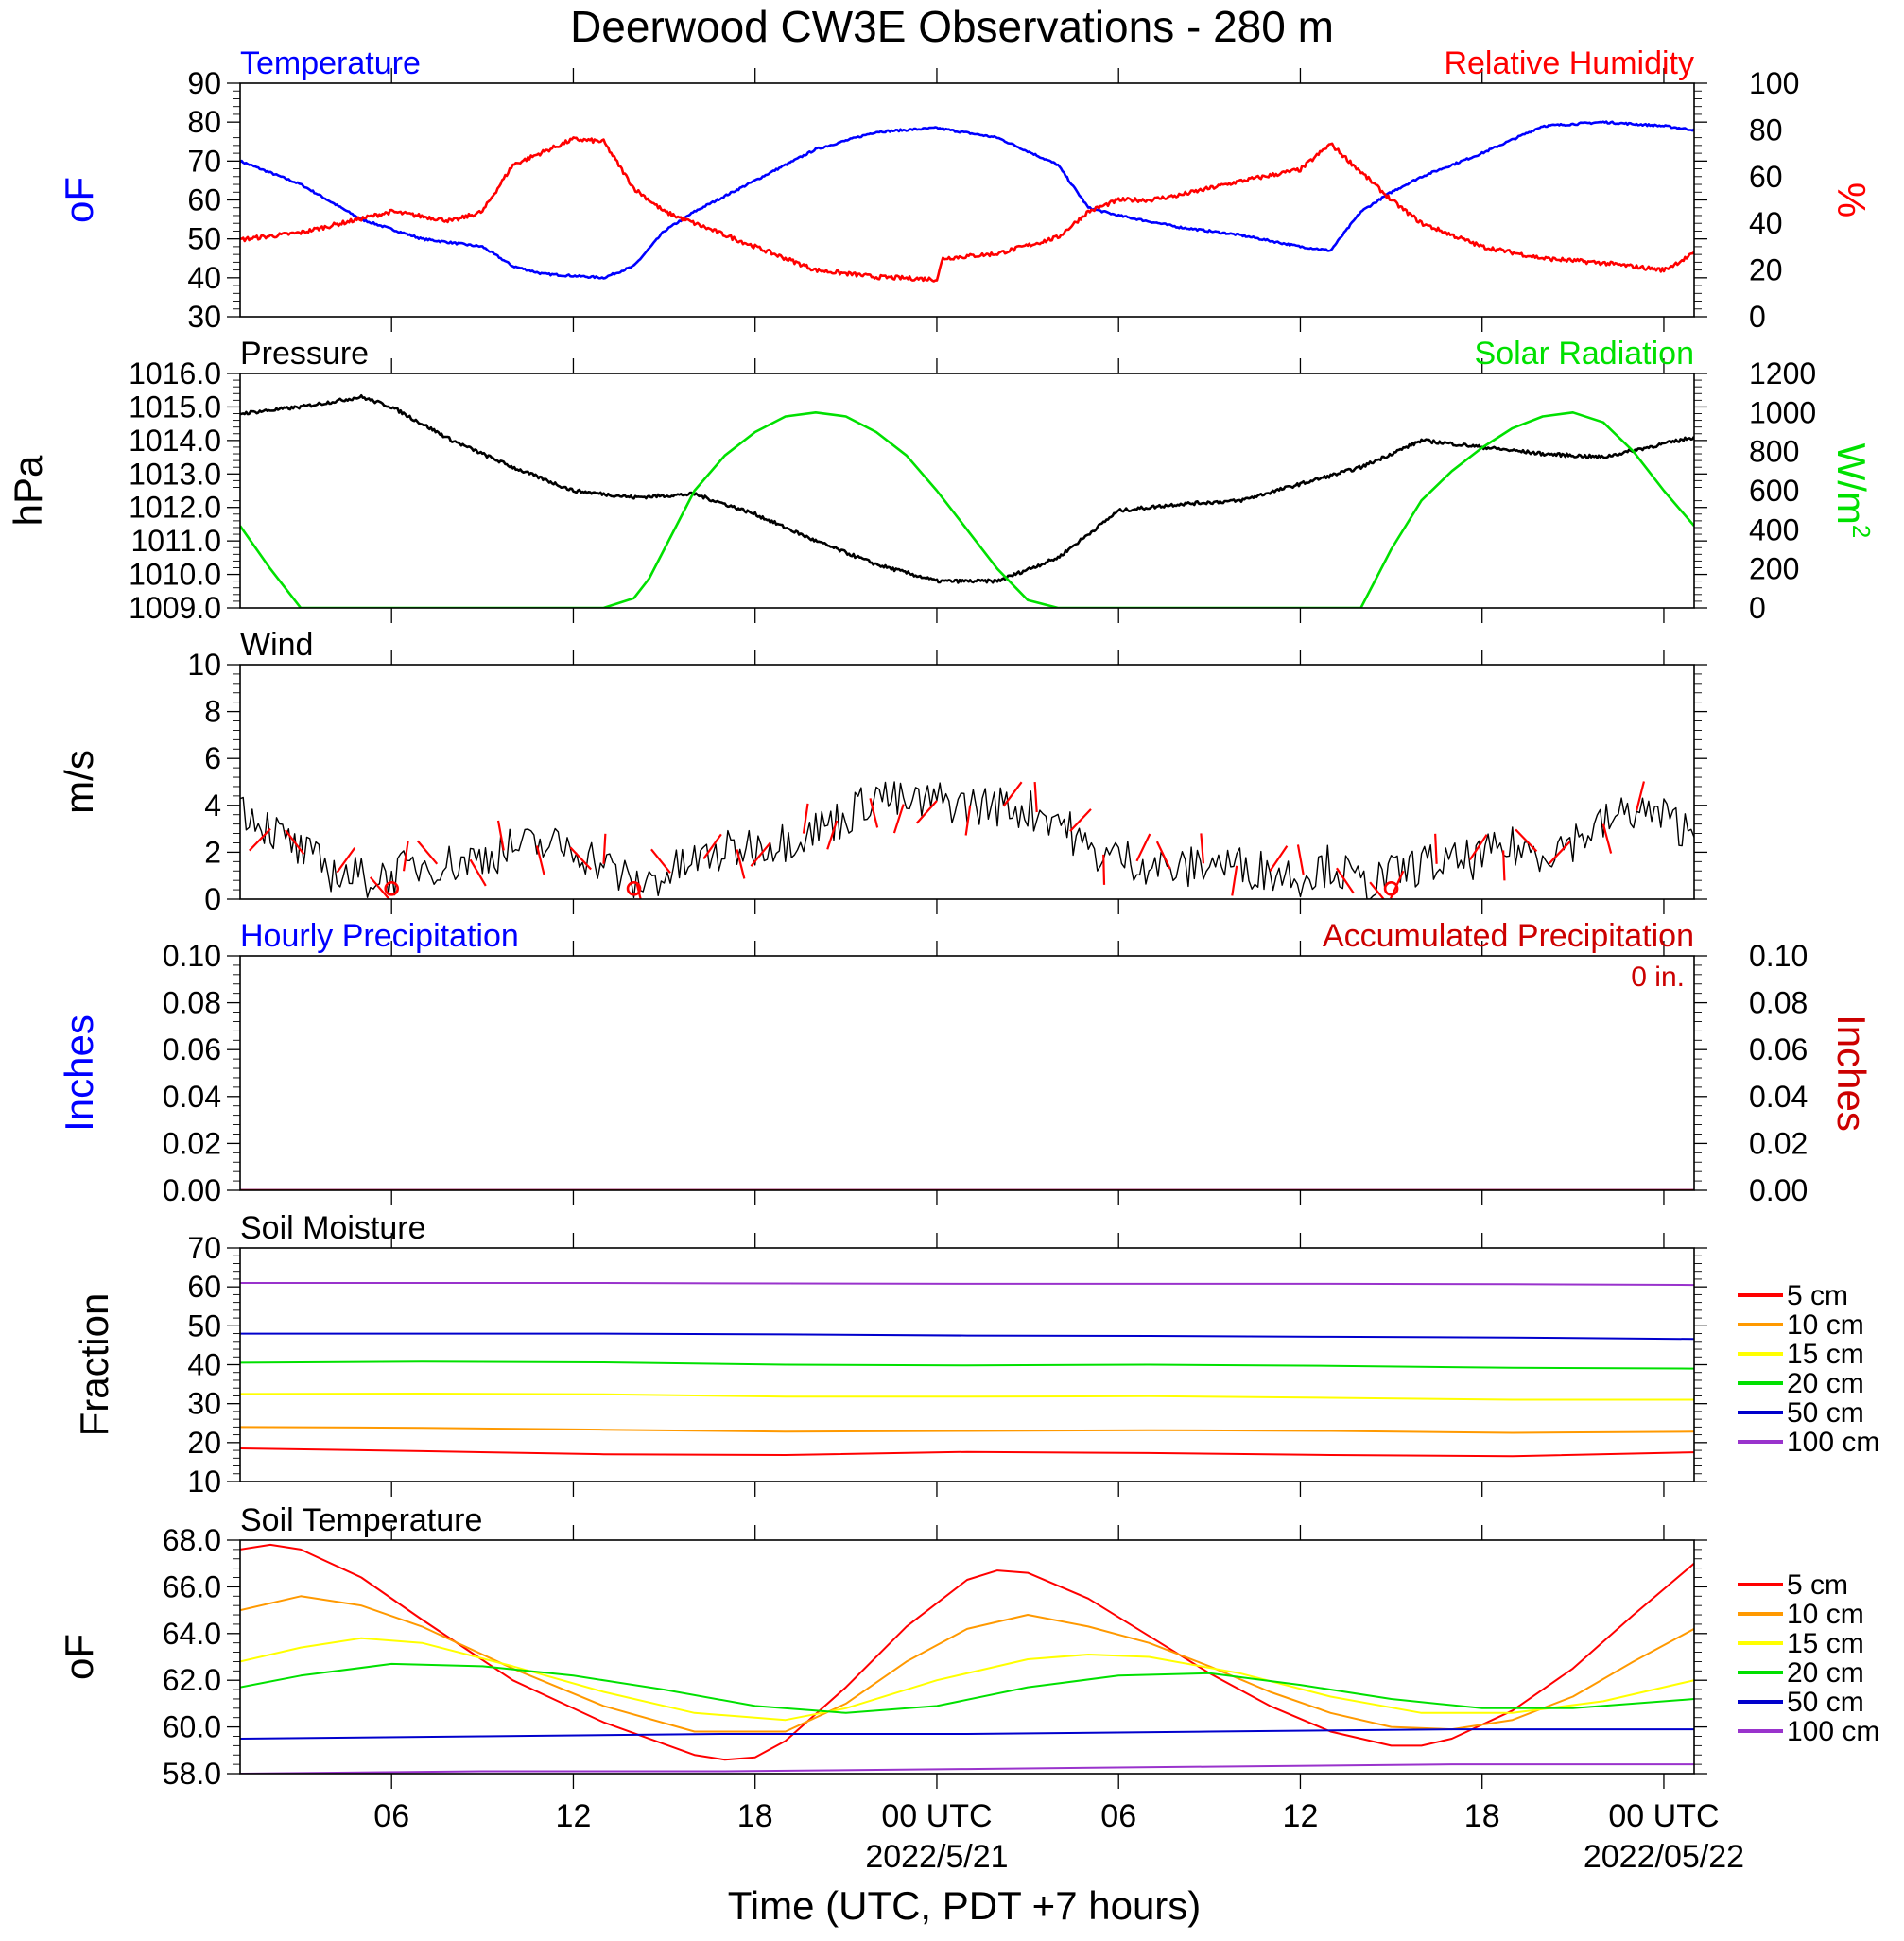  What do you see at coordinates (1861, 532) in the screenshot?
I see `y-right-axis-label-superscript: 2` at bounding box center [1861, 532].